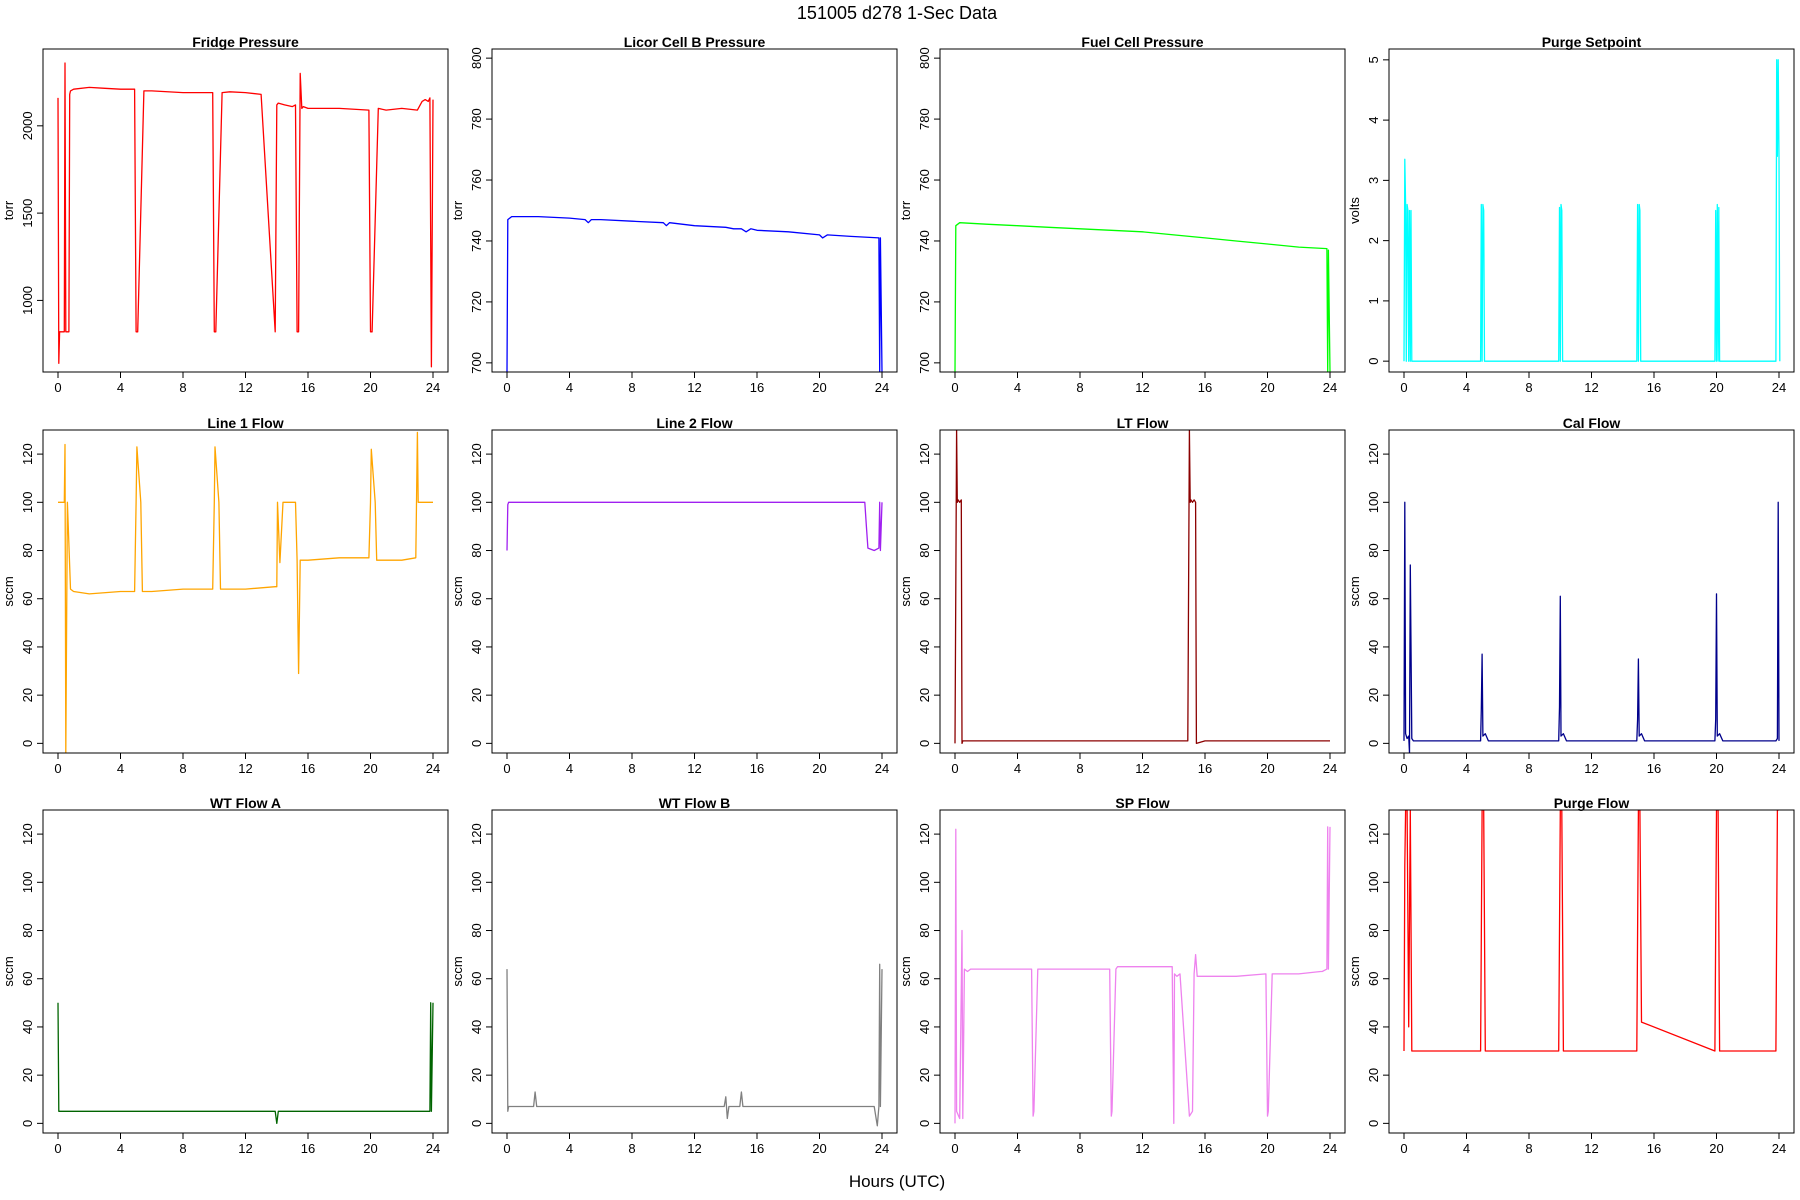  I want to click on panel-11: SP Flow 0 4 8 12 16 20 24 0 20 40 60 80 100 120 sccm, so click(1122, 975).